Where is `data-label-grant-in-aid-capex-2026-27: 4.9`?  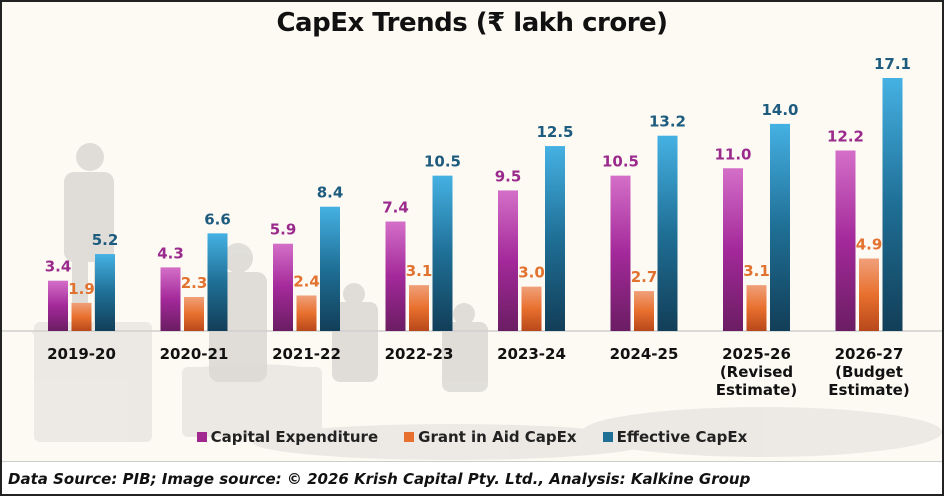
data-label-grant-in-aid-capex-2026-27: 4.9 is located at coordinates (869, 245).